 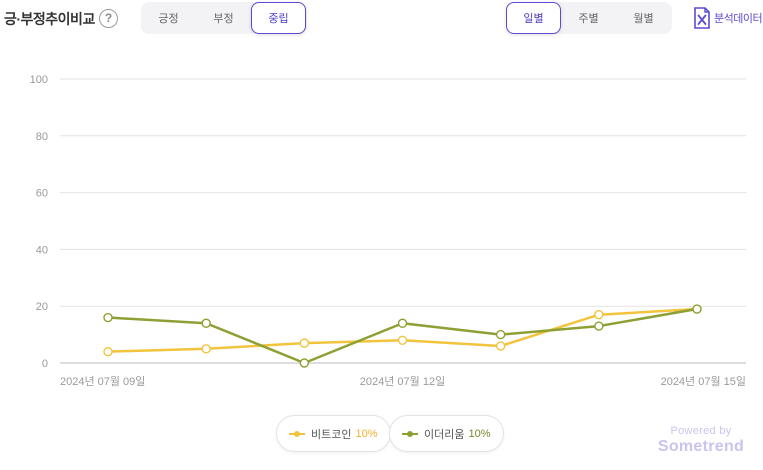 What do you see at coordinates (643, 19) in the screenshot?
I see `tab-monthly: 월별` at bounding box center [643, 19].